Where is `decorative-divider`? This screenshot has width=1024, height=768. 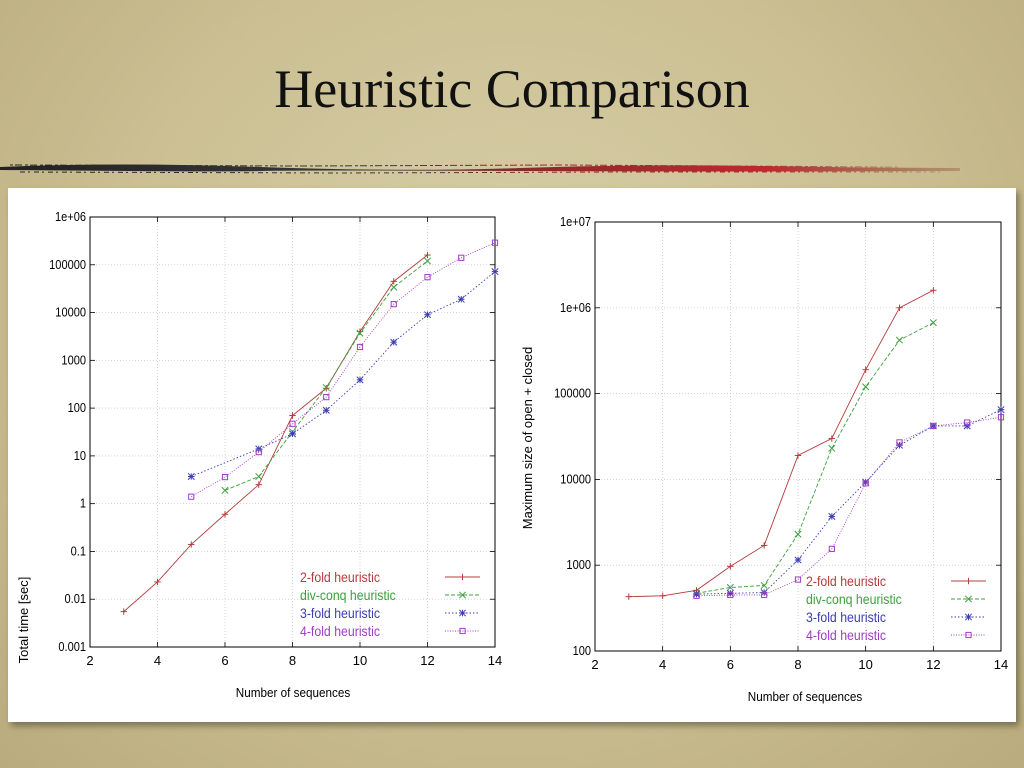 decorative-divider is located at coordinates (480, 169).